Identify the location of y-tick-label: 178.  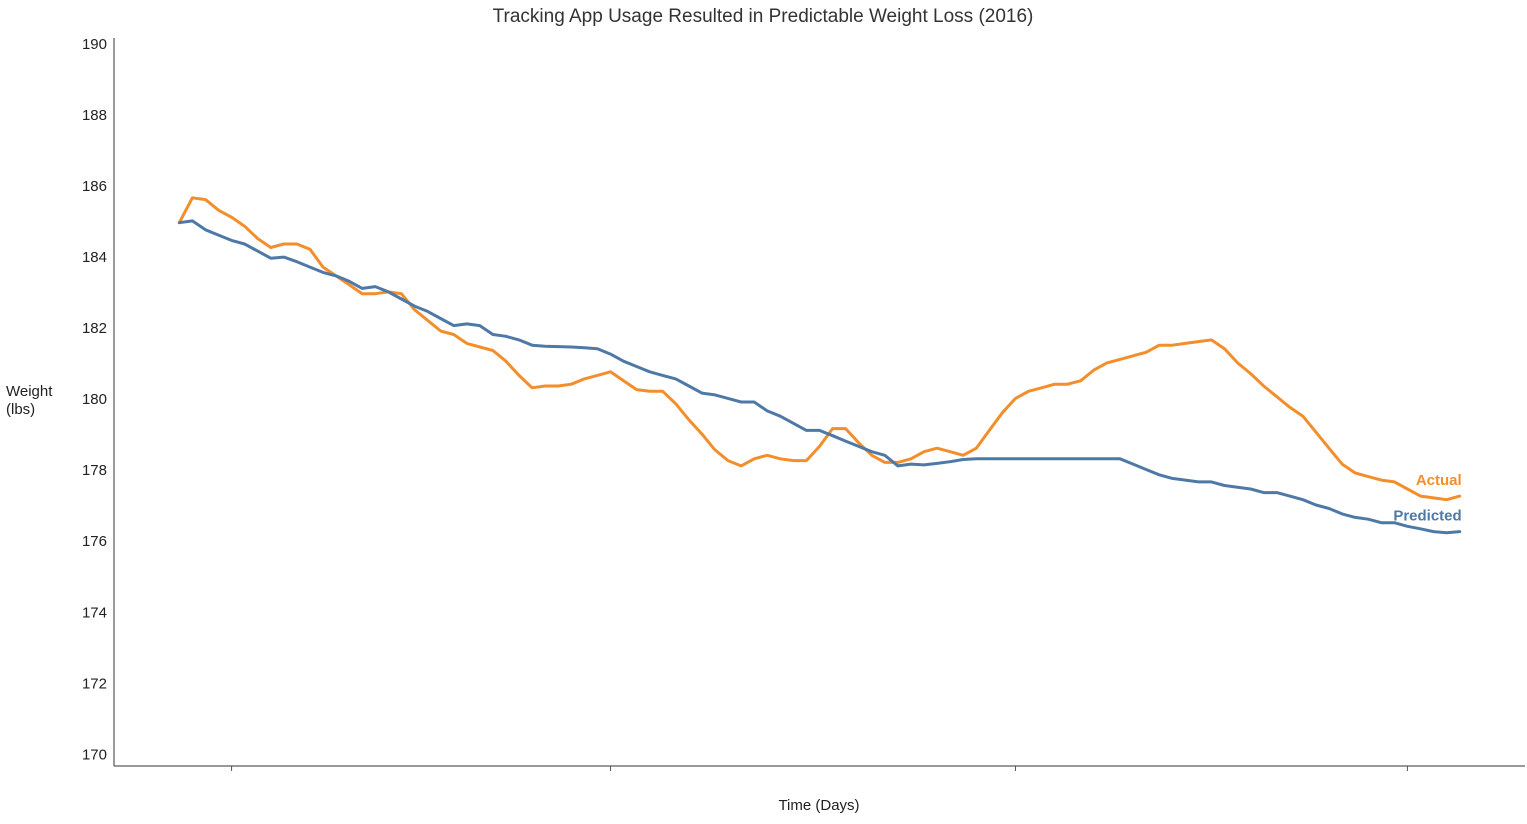
(94, 470).